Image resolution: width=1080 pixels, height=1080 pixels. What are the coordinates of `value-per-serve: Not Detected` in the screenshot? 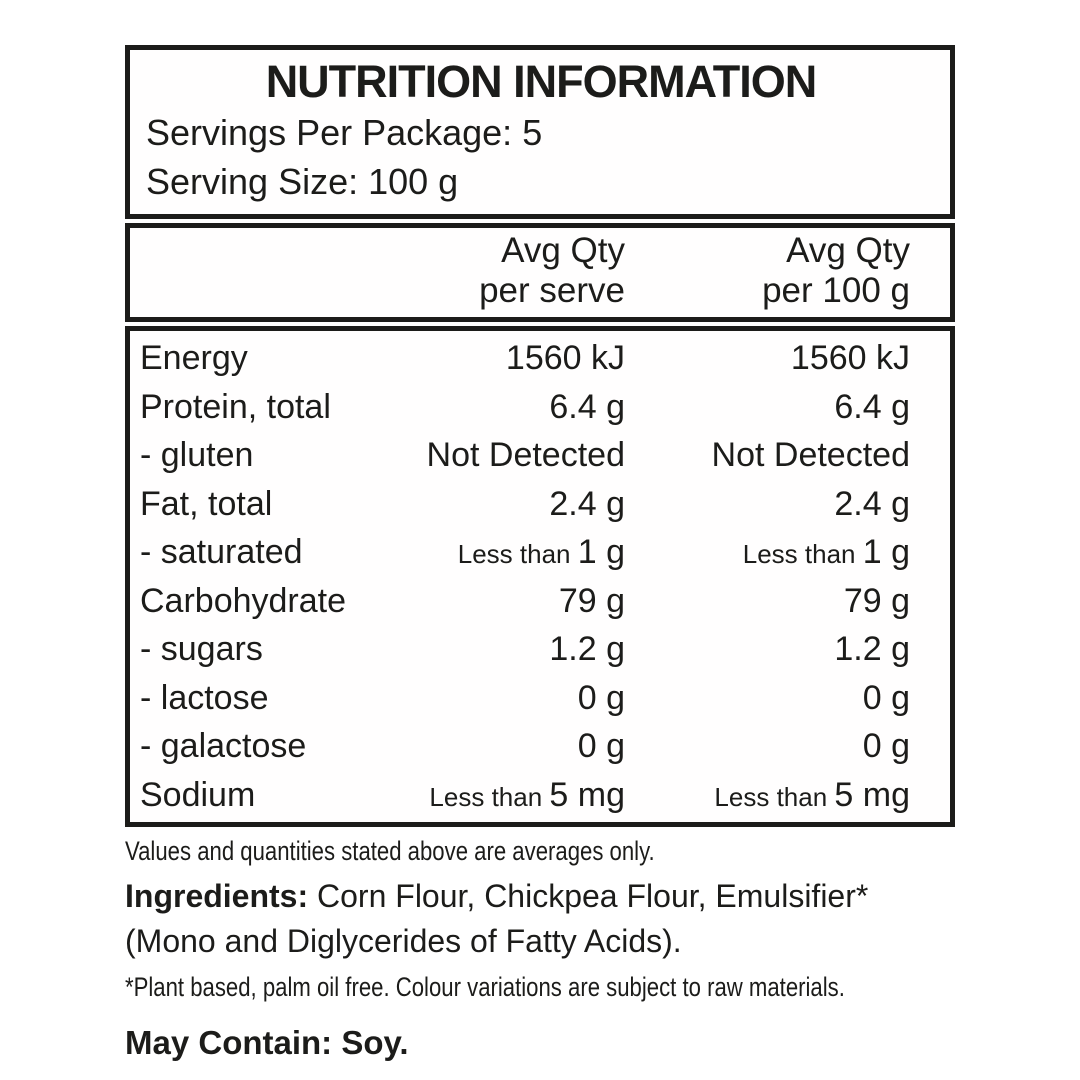 It's located at (500, 456).